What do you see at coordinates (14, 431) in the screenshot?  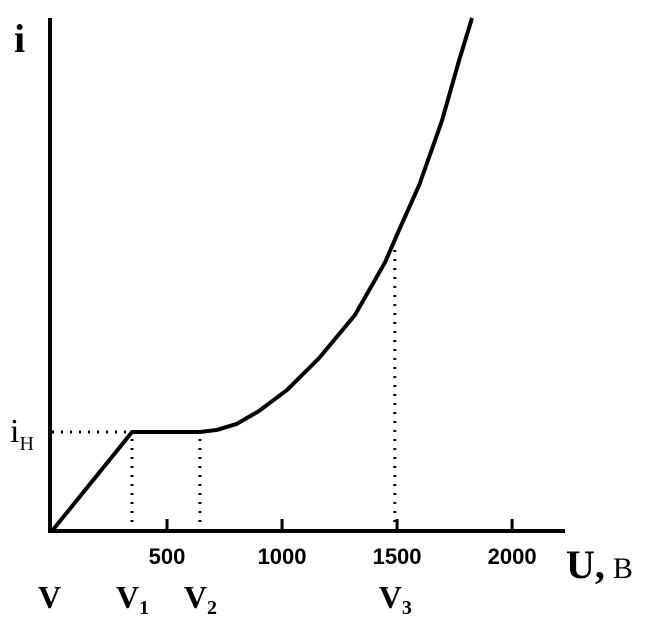 I see `level-label-main: i` at bounding box center [14, 431].